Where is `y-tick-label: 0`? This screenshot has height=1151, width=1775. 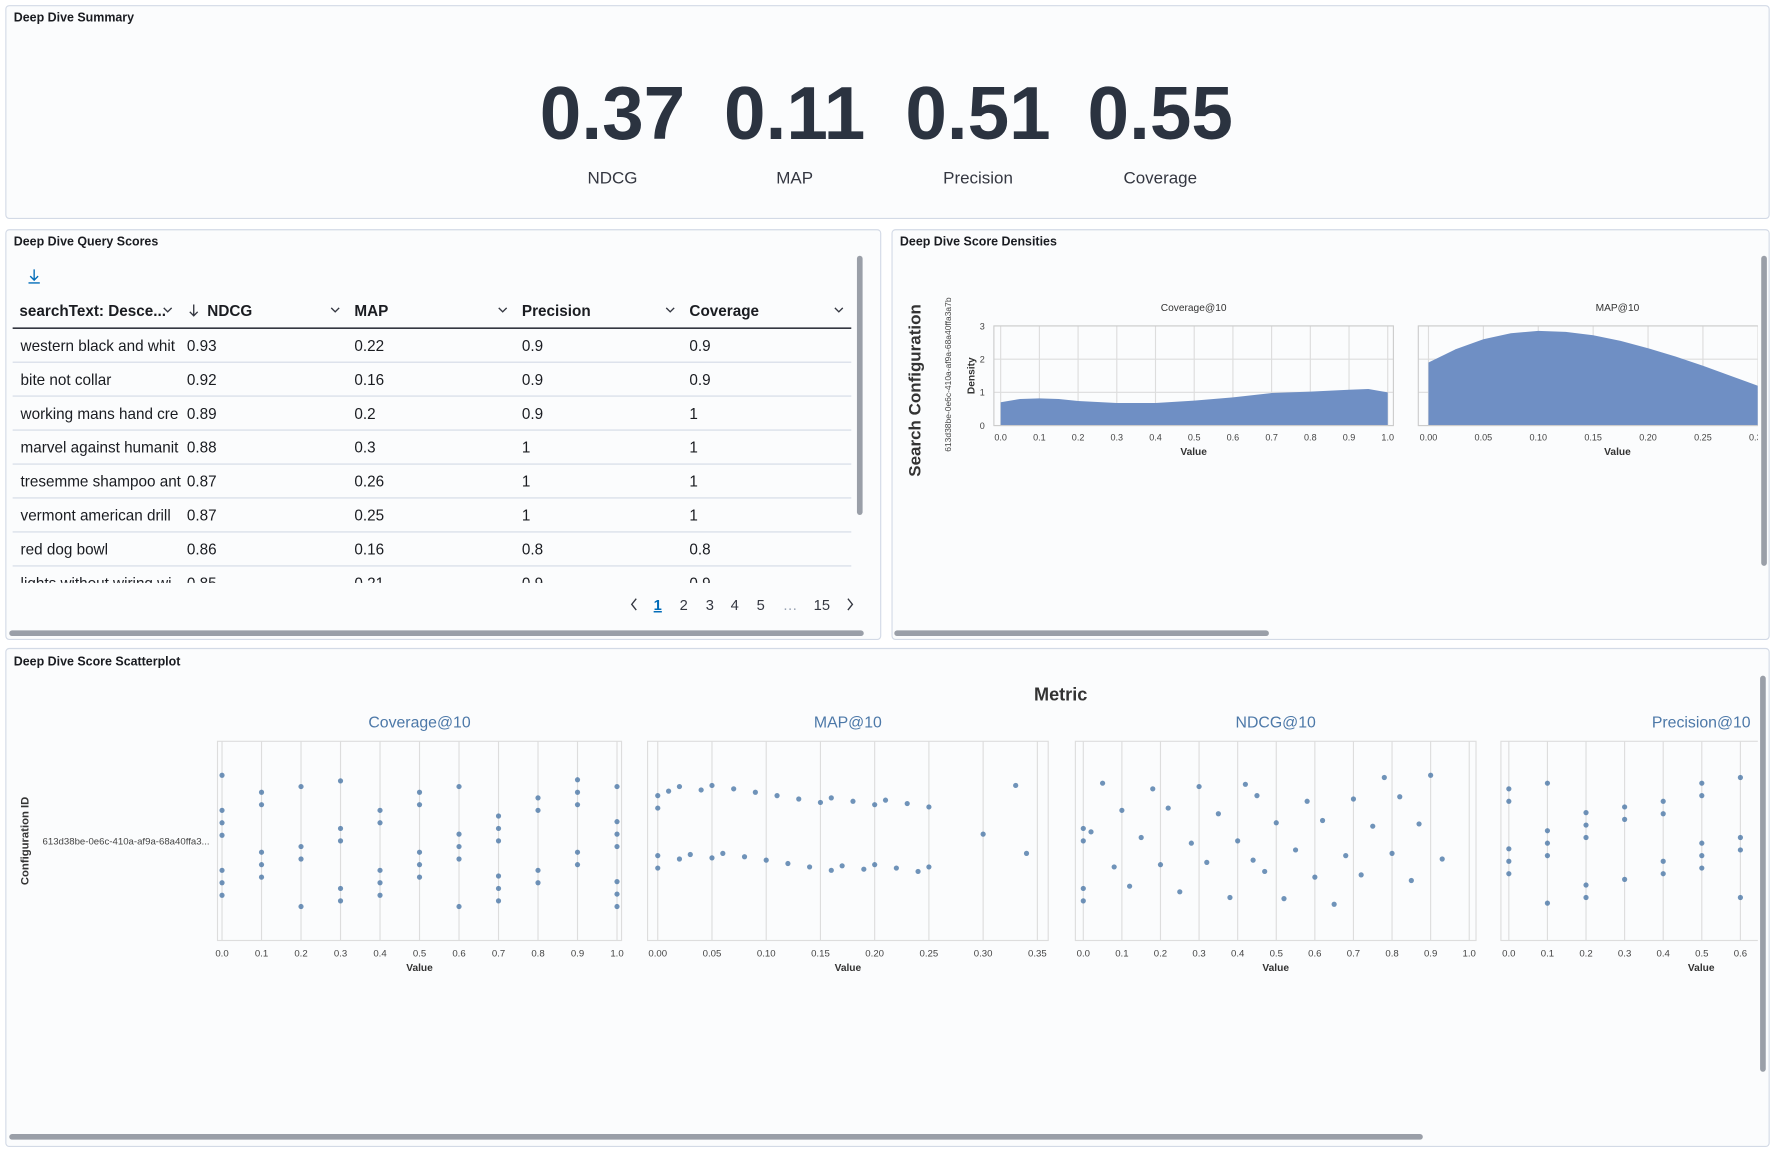
y-tick-label: 0 is located at coordinates (982, 426).